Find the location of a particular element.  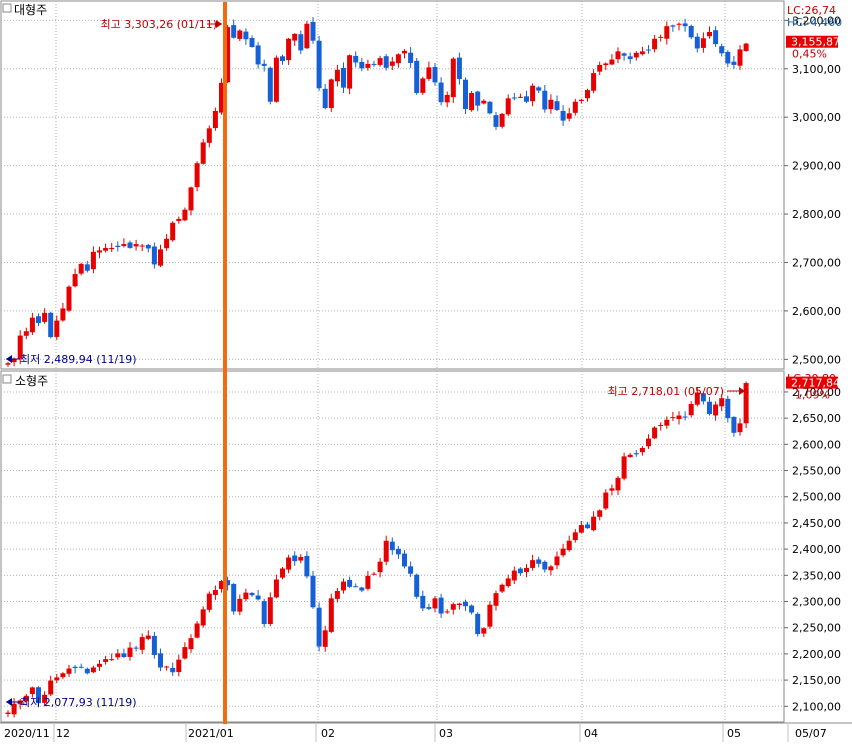

pane-large-cap-hc-label: HC:-4,460 is located at coordinates (814, 22).